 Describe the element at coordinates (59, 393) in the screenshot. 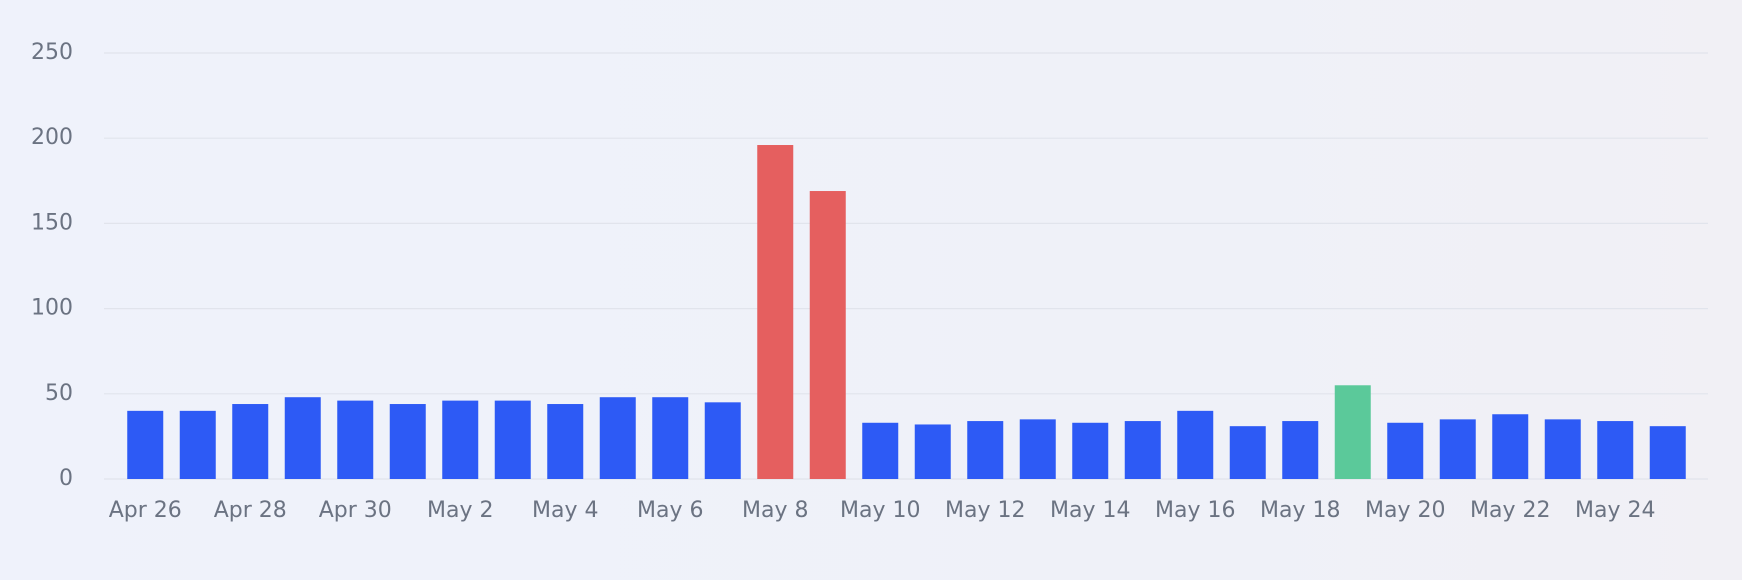

I see `y-tick-label: 50` at that location.